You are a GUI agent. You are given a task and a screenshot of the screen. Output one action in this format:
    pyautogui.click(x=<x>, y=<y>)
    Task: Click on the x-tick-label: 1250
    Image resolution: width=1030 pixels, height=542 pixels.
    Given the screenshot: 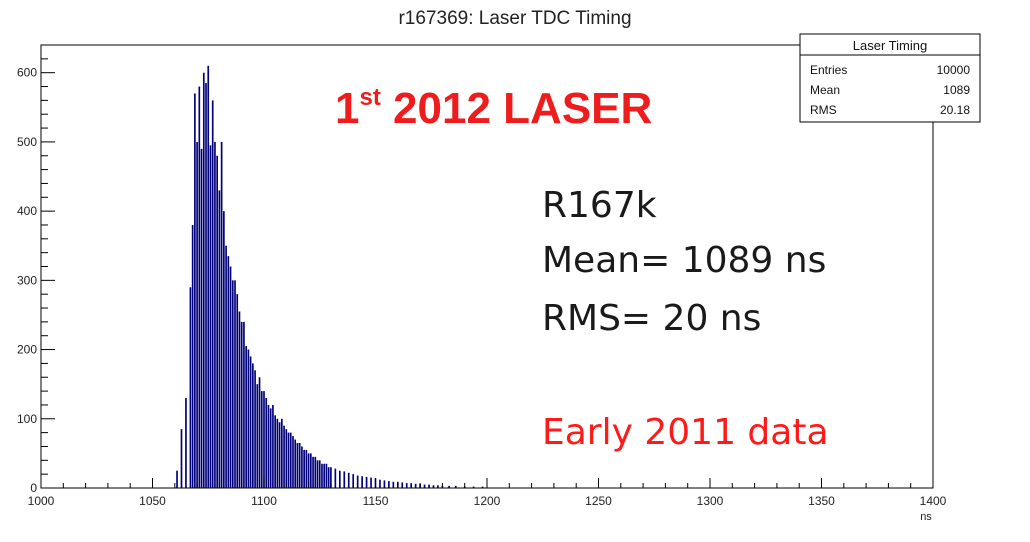 What is the action you would take?
    pyautogui.click(x=598, y=501)
    